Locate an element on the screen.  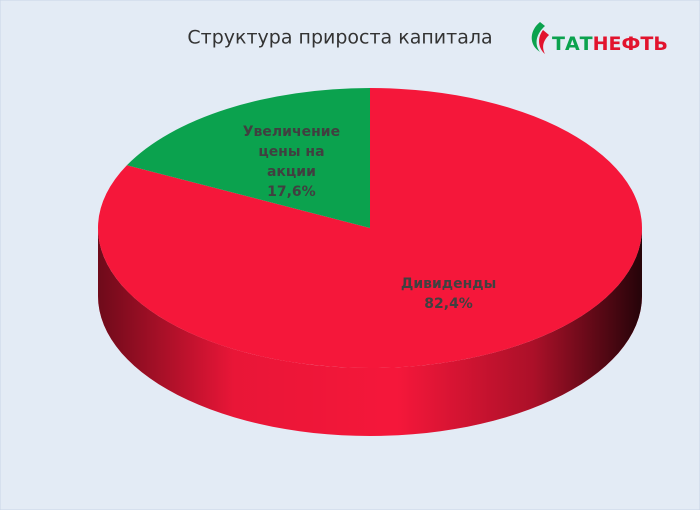
label-box: Дивиденды 82,4% is located at coordinates (449, 294).